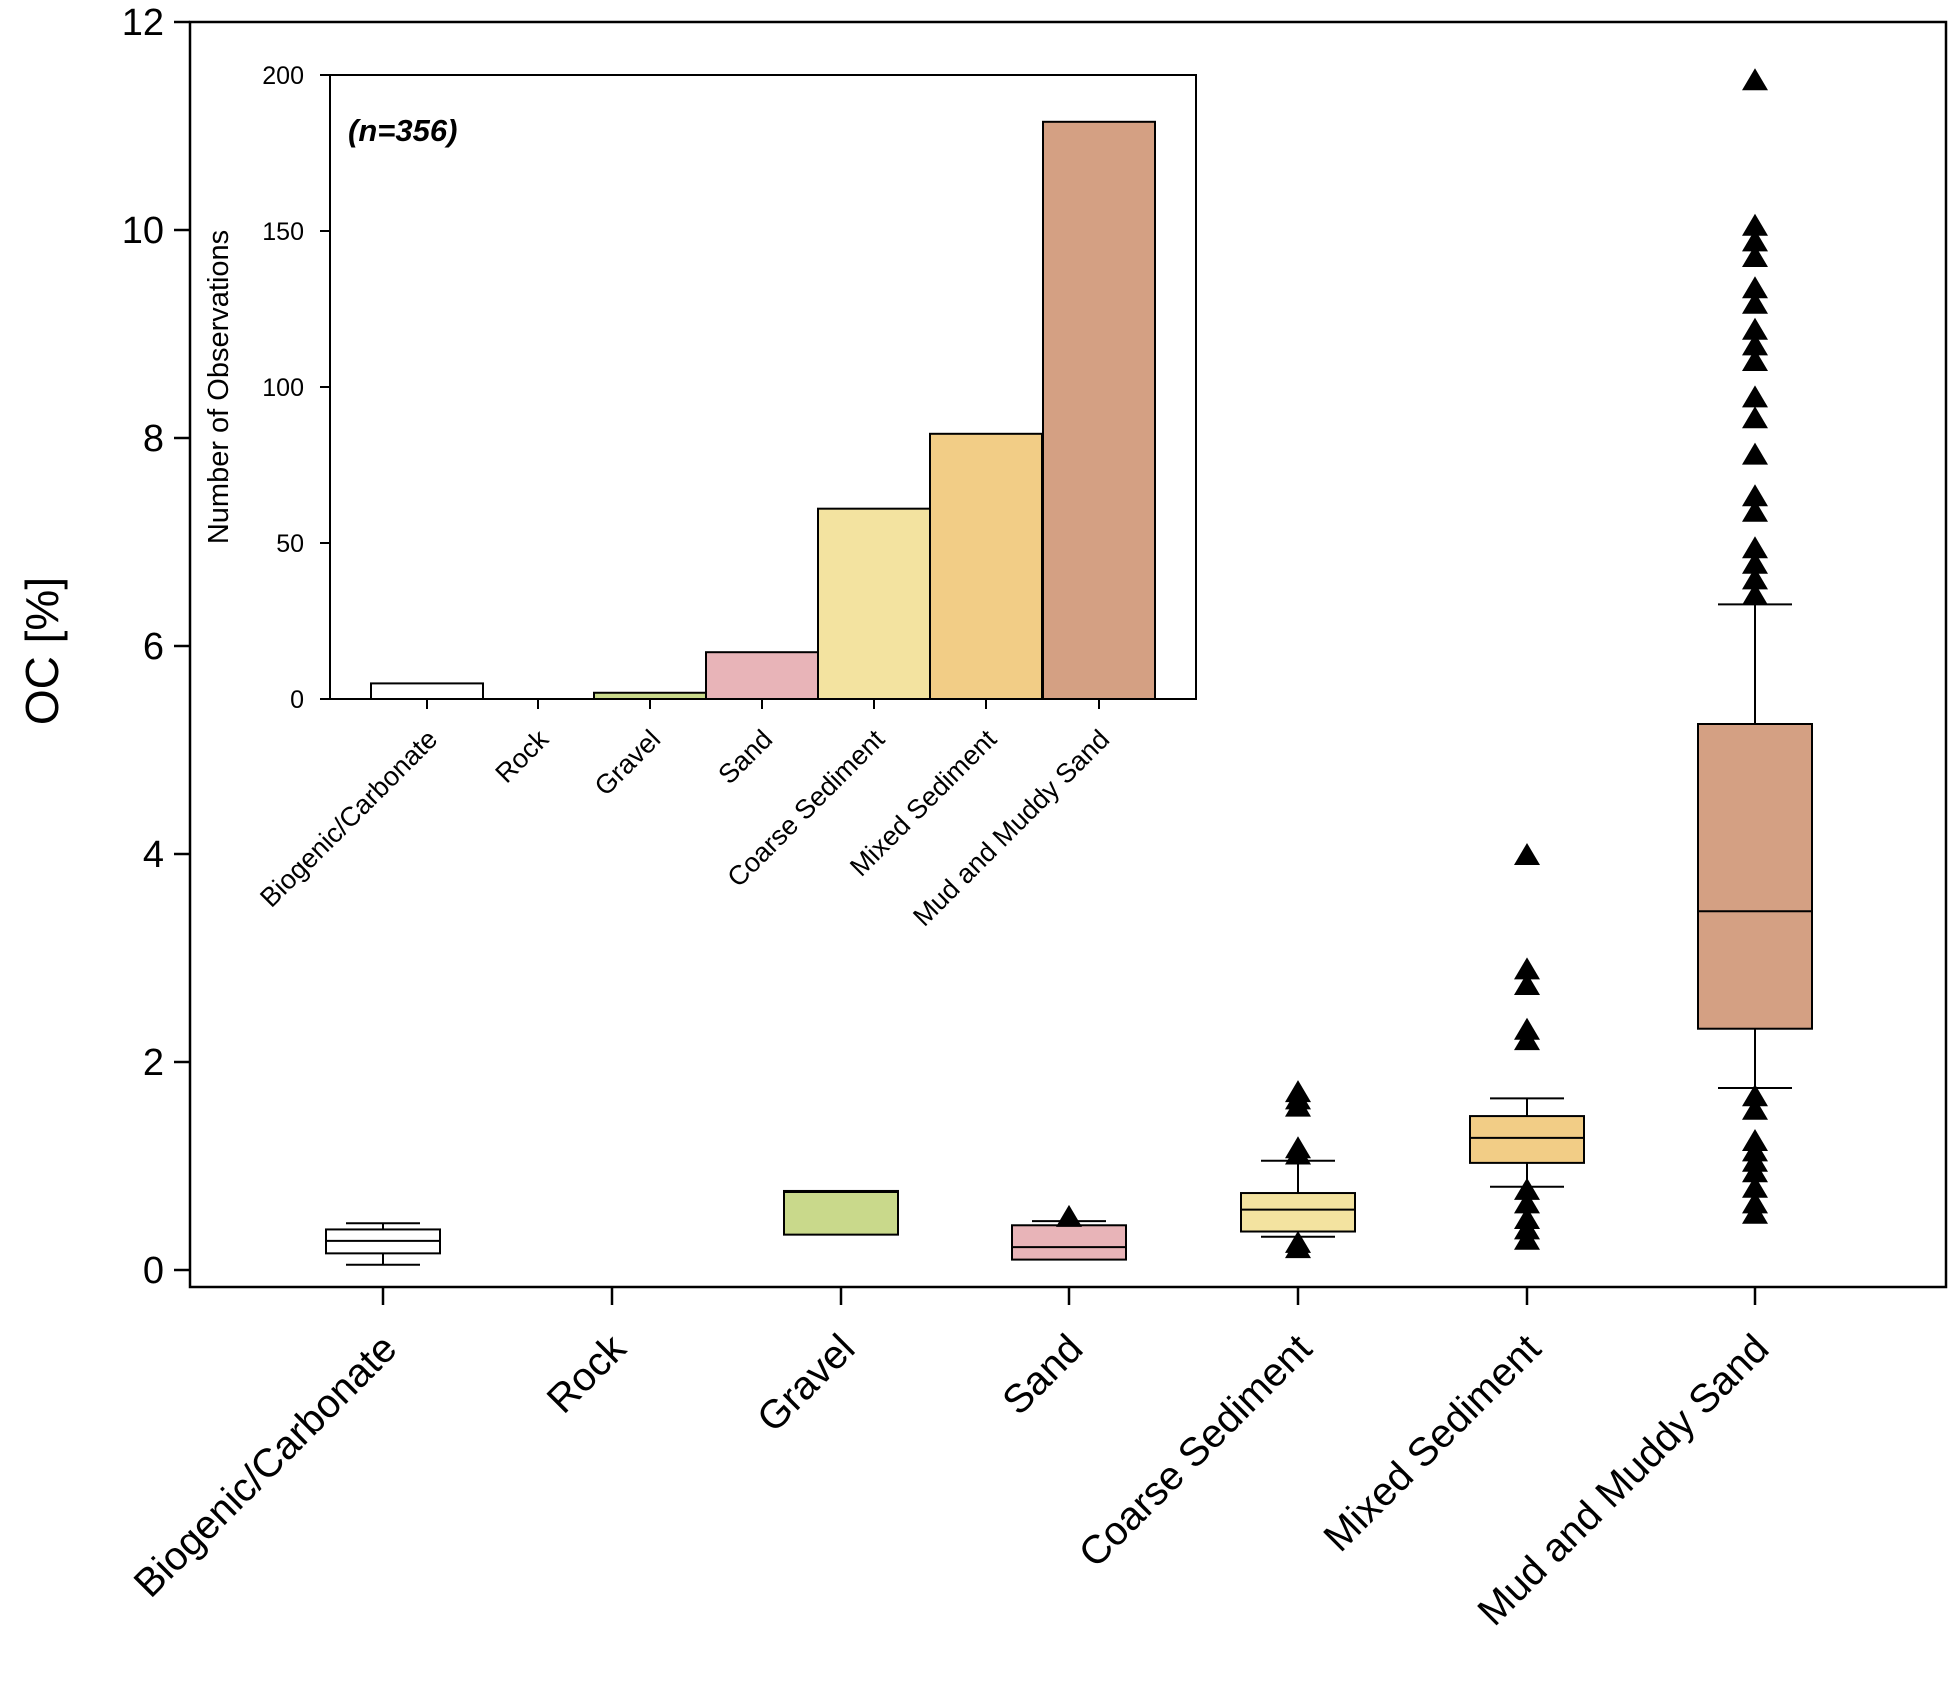 The height and width of the screenshot is (1696, 1950). Describe the element at coordinates (1298, 1169) in the screenshot. I see `box-coarse-sediment` at that location.